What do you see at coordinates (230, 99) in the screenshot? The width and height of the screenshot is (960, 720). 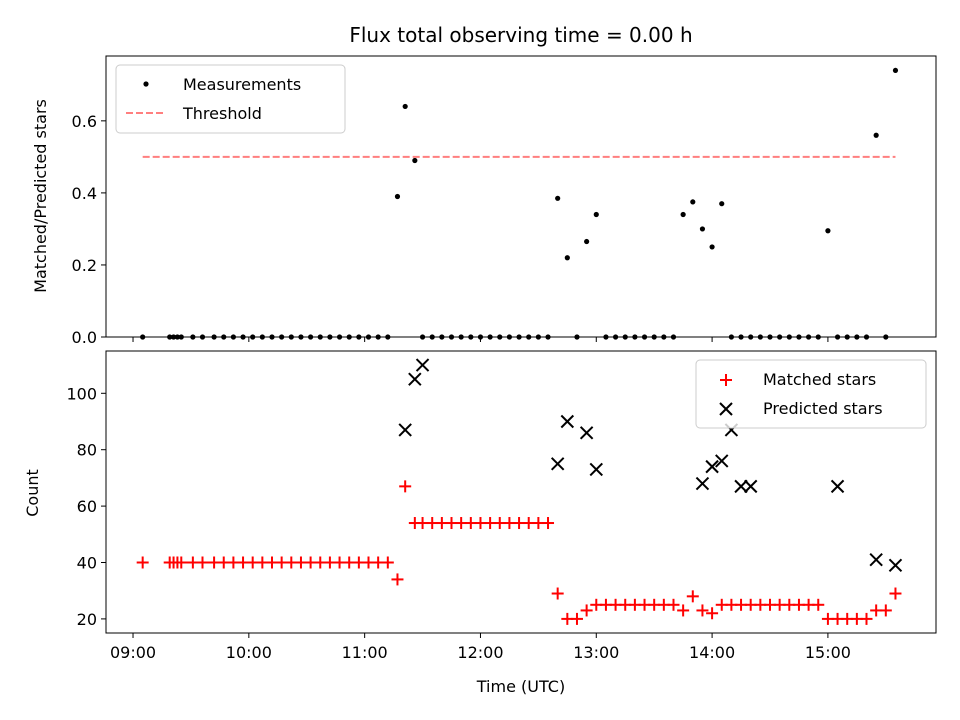 I see `top-legend-box` at bounding box center [230, 99].